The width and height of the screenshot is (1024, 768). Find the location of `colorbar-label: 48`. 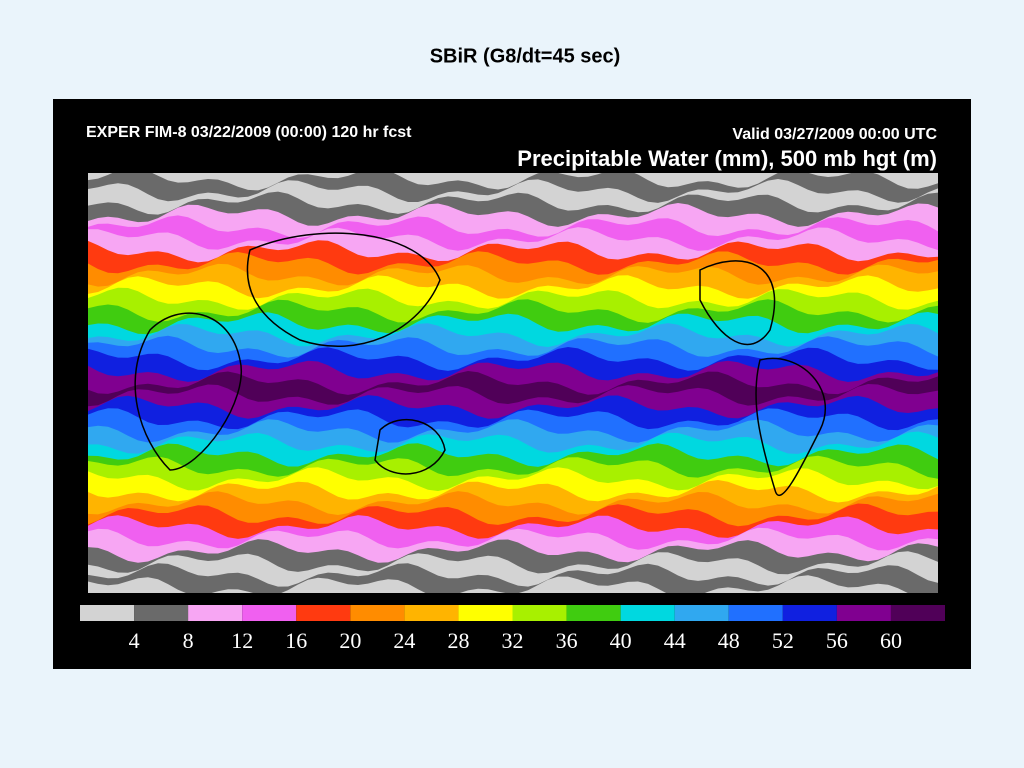

colorbar-label: 48 is located at coordinates (729, 640).